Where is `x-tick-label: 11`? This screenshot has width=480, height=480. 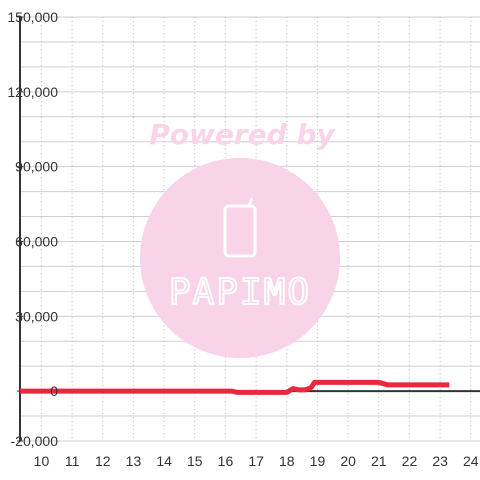
x-tick-label: 11 is located at coordinates (72, 461).